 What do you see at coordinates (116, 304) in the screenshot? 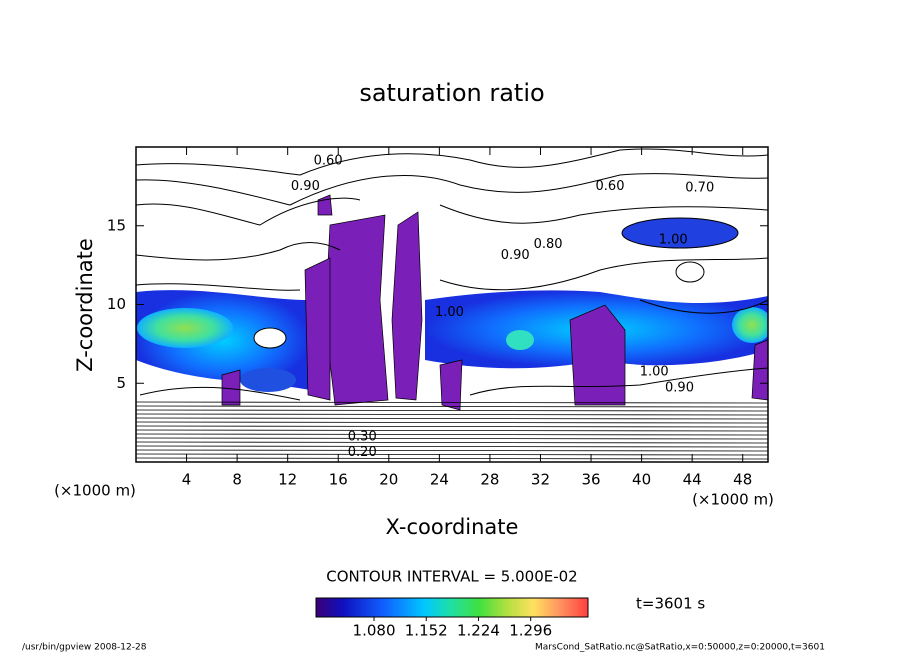
I see `y-tick-label: 10` at bounding box center [116, 304].